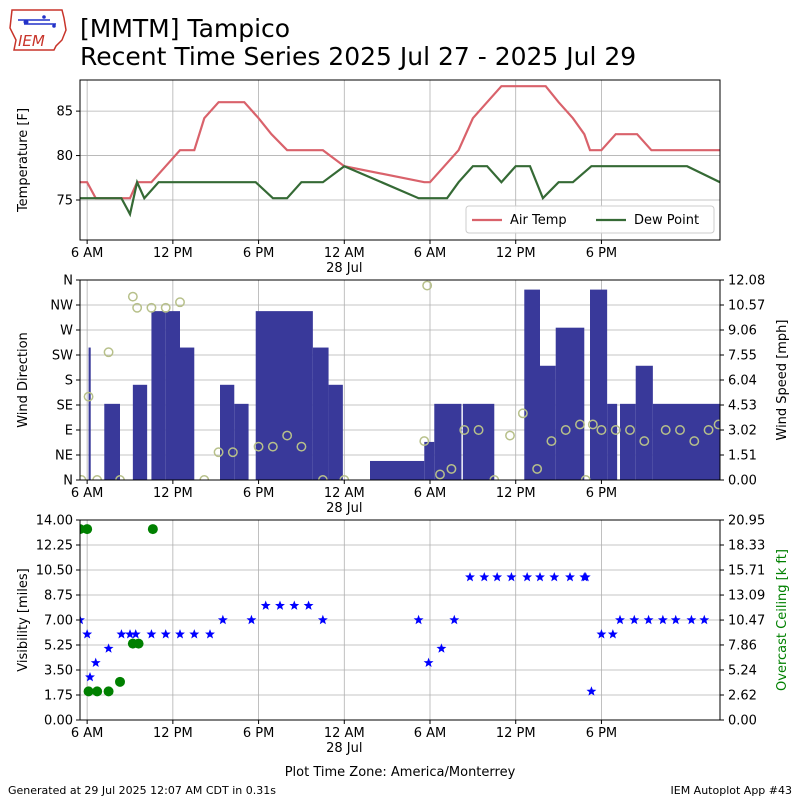 The image size is (800, 800). What do you see at coordinates (64, 201) in the screenshot?
I see `y-tick-label: 75` at bounding box center [64, 201].